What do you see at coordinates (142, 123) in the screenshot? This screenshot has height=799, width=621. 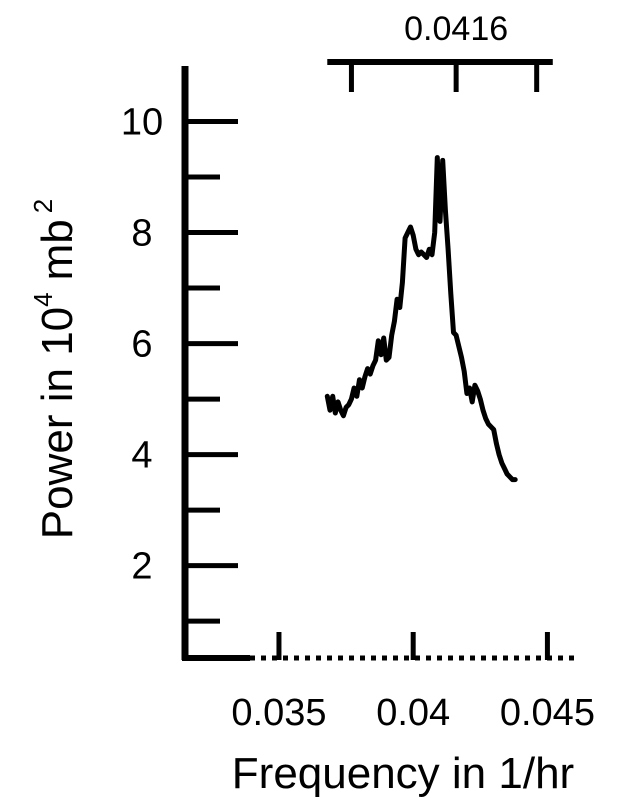 I see `y-tick-label: 10` at bounding box center [142, 123].